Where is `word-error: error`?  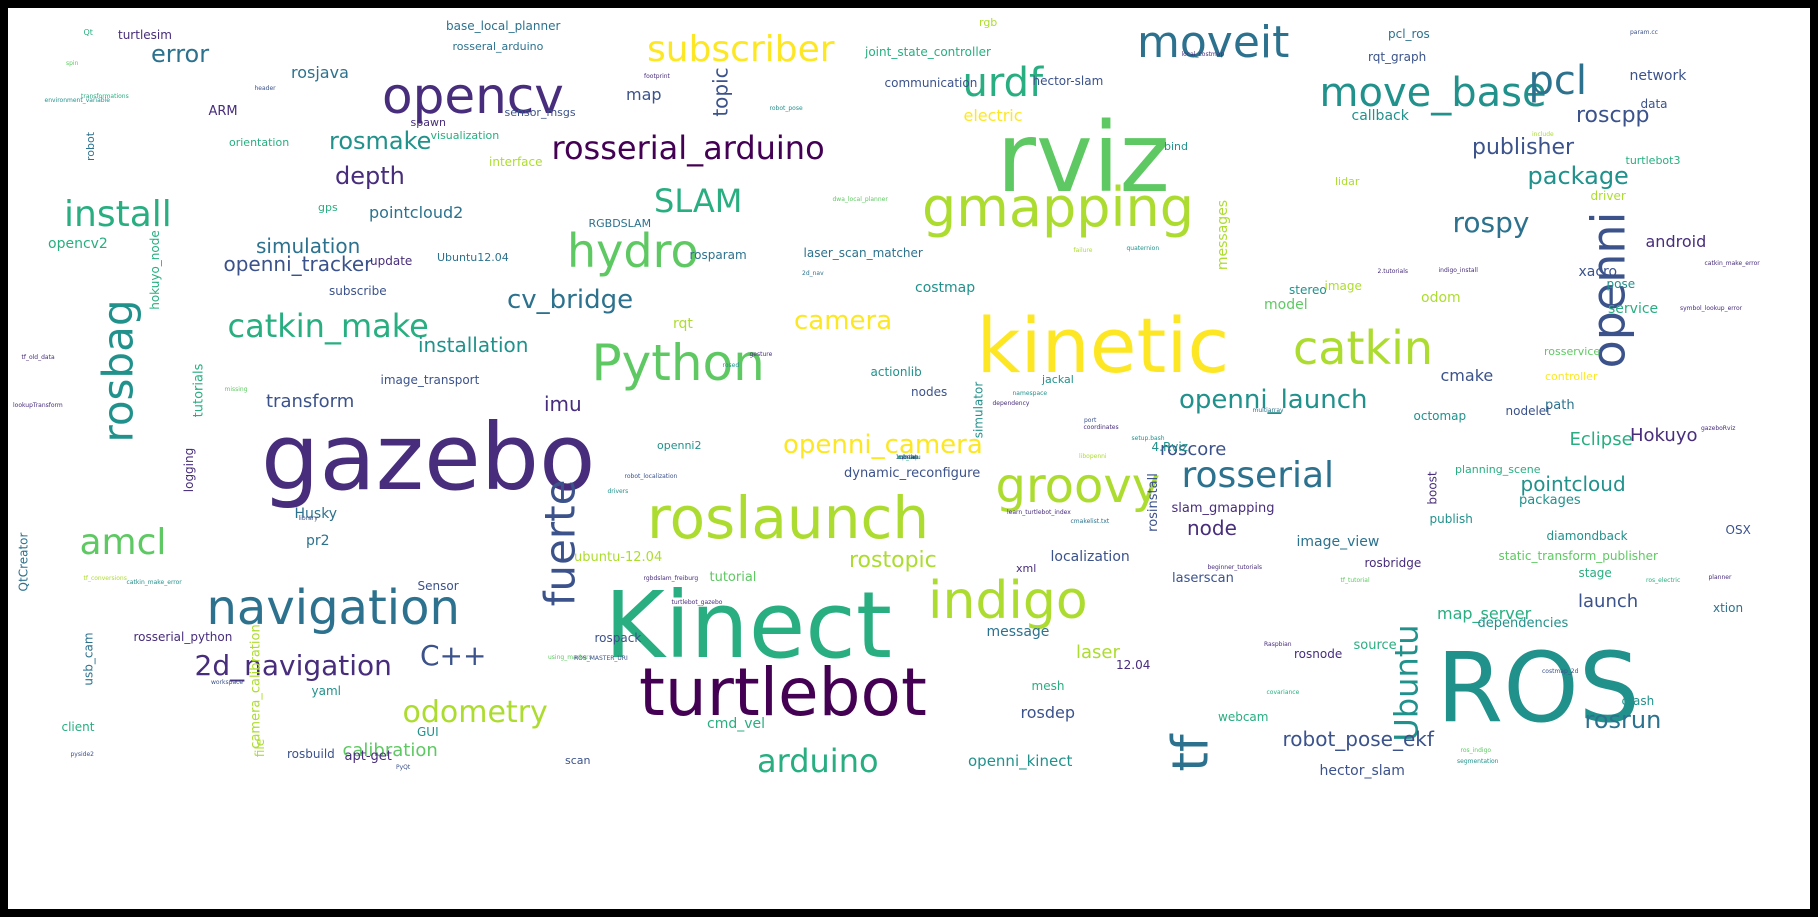 word-error: error is located at coordinates (180, 54).